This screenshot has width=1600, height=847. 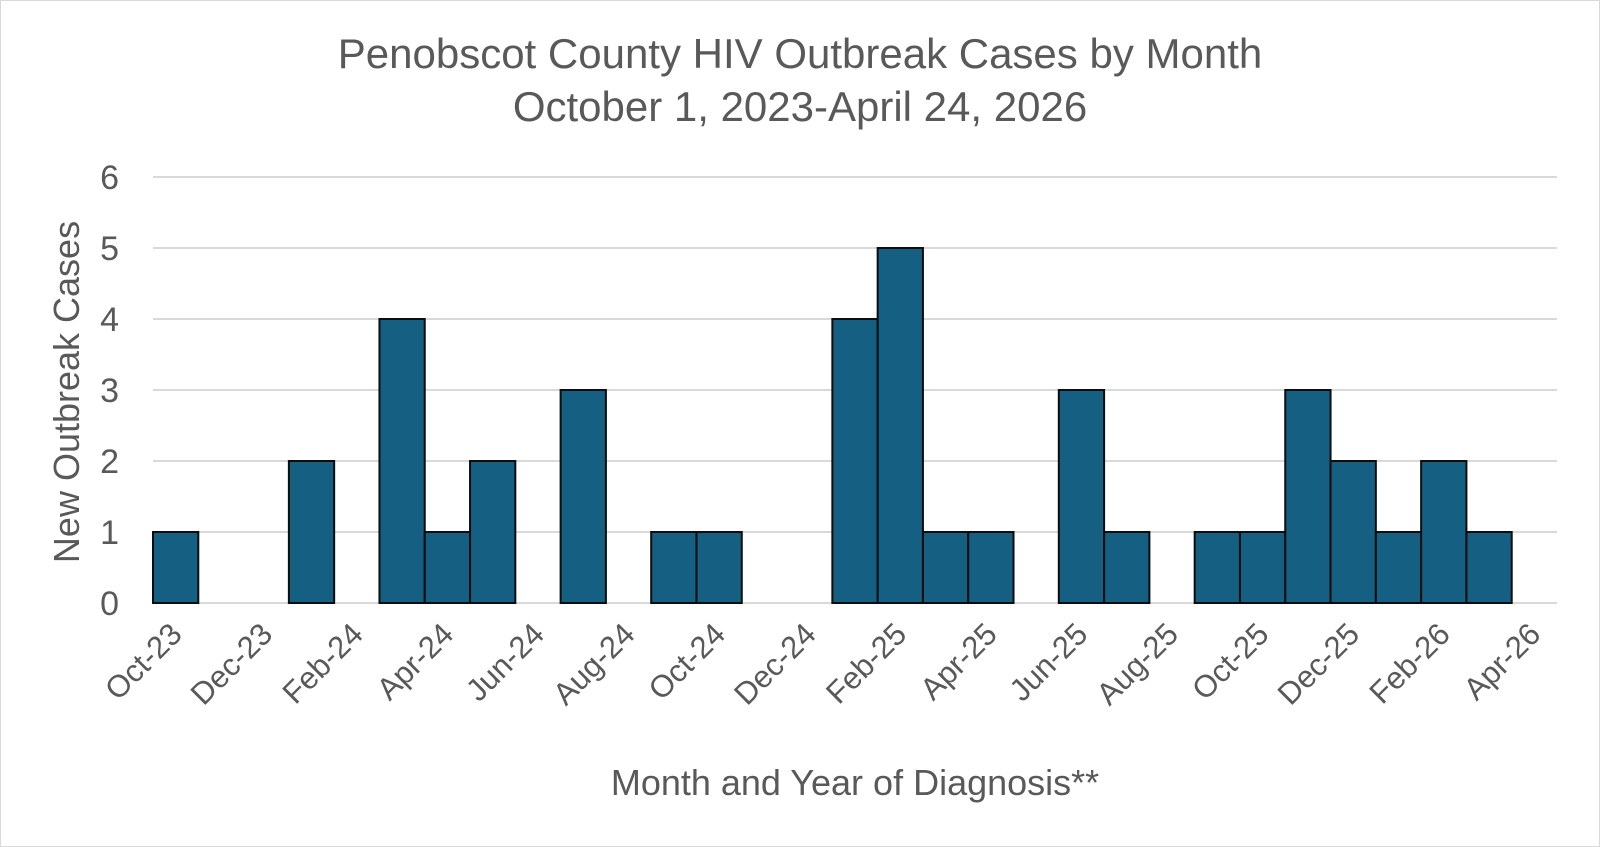 I want to click on y-tick-label: 0, so click(x=109, y=604).